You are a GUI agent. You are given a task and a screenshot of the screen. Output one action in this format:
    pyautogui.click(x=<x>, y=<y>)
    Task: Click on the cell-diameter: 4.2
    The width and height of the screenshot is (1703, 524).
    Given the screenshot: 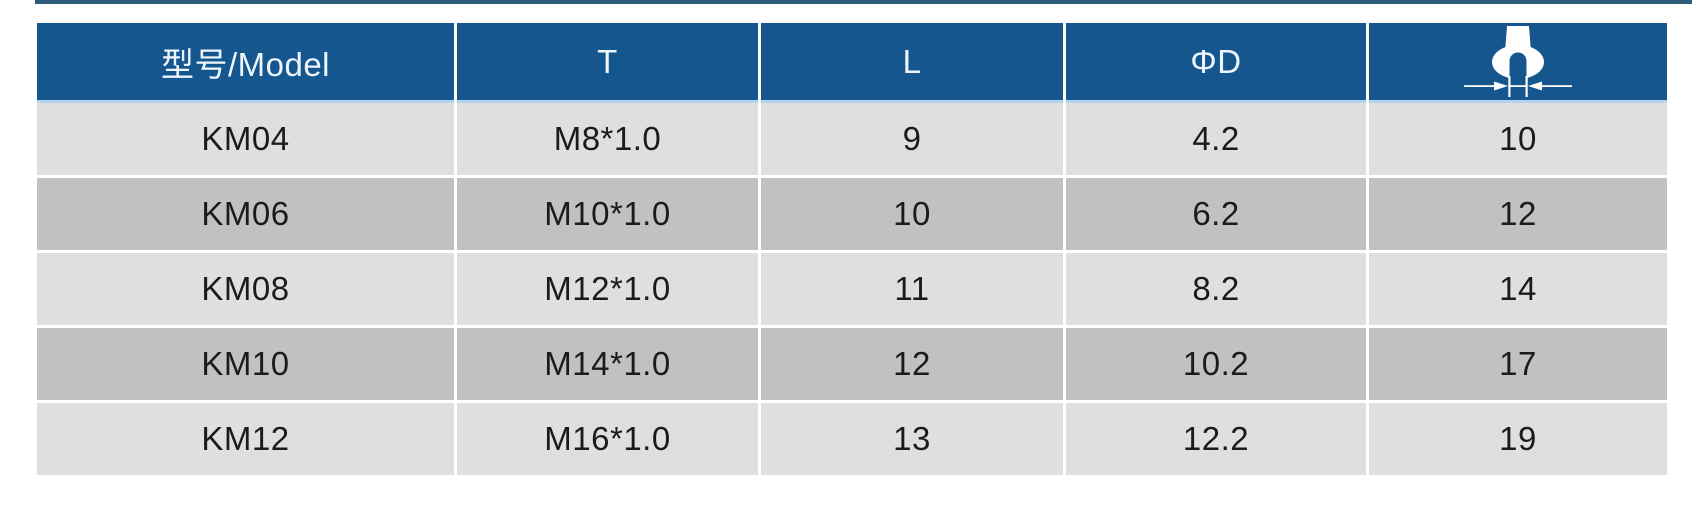 What is the action you would take?
    pyautogui.click(x=1216, y=139)
    